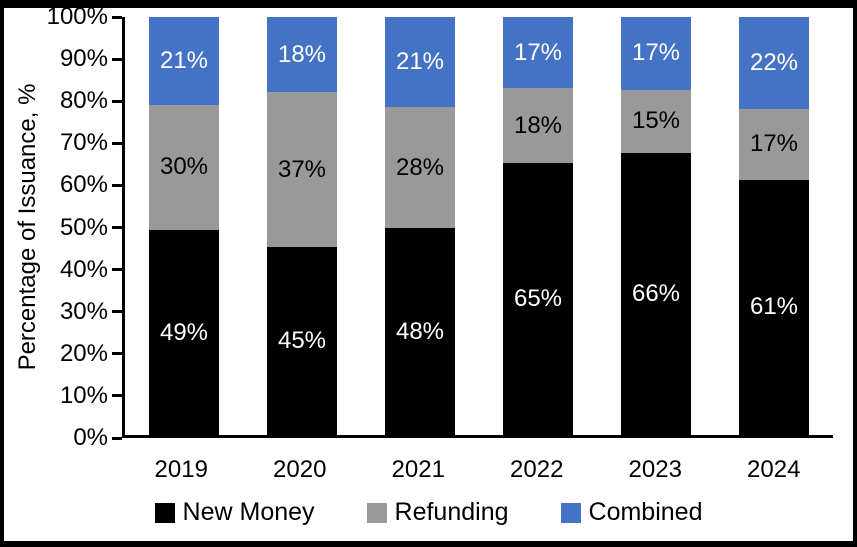  I want to click on x-tick-label-2020: 2020, so click(300, 469).